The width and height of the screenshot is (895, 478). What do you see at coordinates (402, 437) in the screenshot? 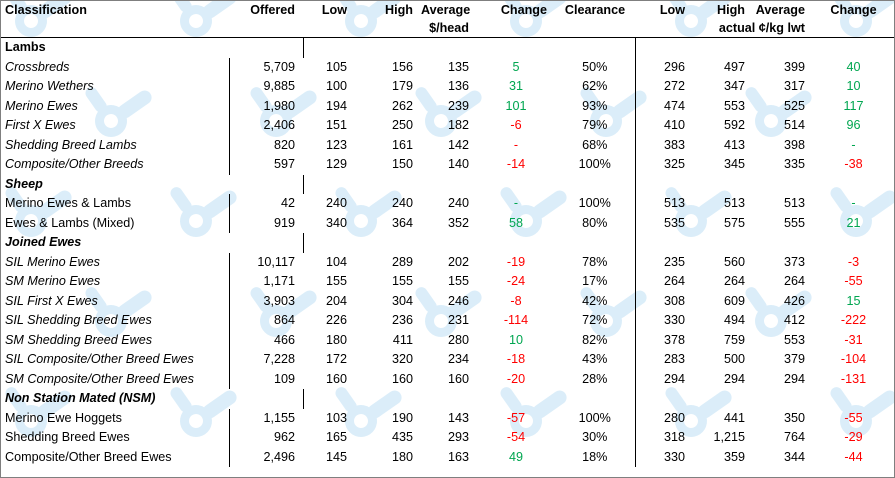
I see `high-cell: 435` at bounding box center [402, 437].